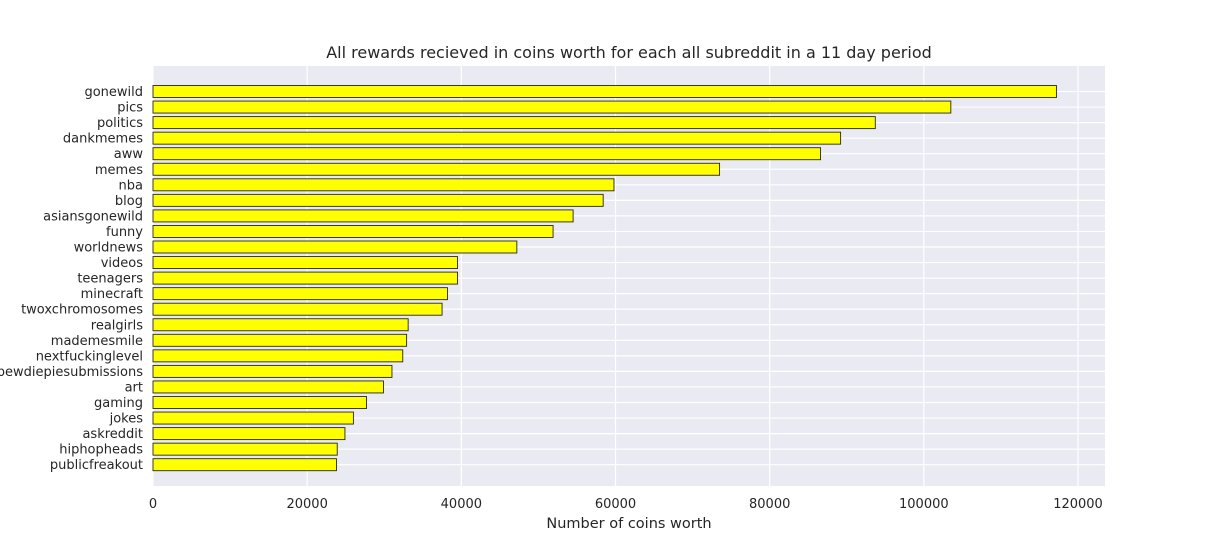 The width and height of the screenshot is (1227, 554). Describe the element at coordinates (272, 371) in the screenshot. I see `bar-pewdiepiesubmissions` at that location.